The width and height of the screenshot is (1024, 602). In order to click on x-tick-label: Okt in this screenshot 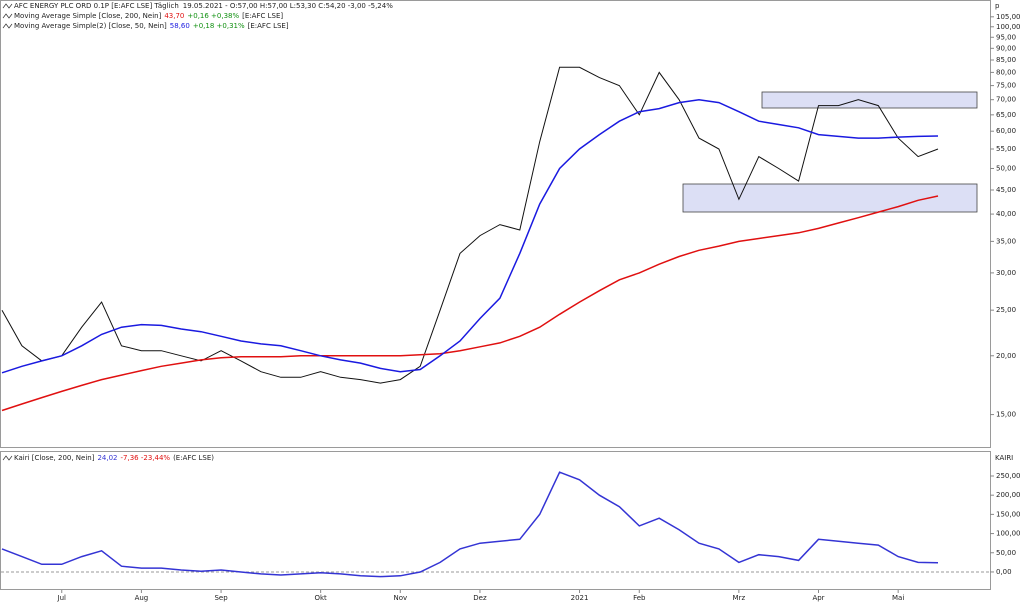, I will do `click(320, 598)`.